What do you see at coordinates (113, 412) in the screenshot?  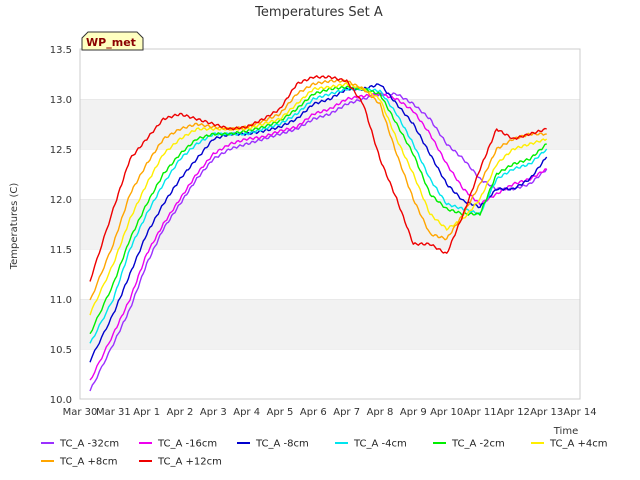 I see `x-tick-label: Mar 31` at bounding box center [113, 412].